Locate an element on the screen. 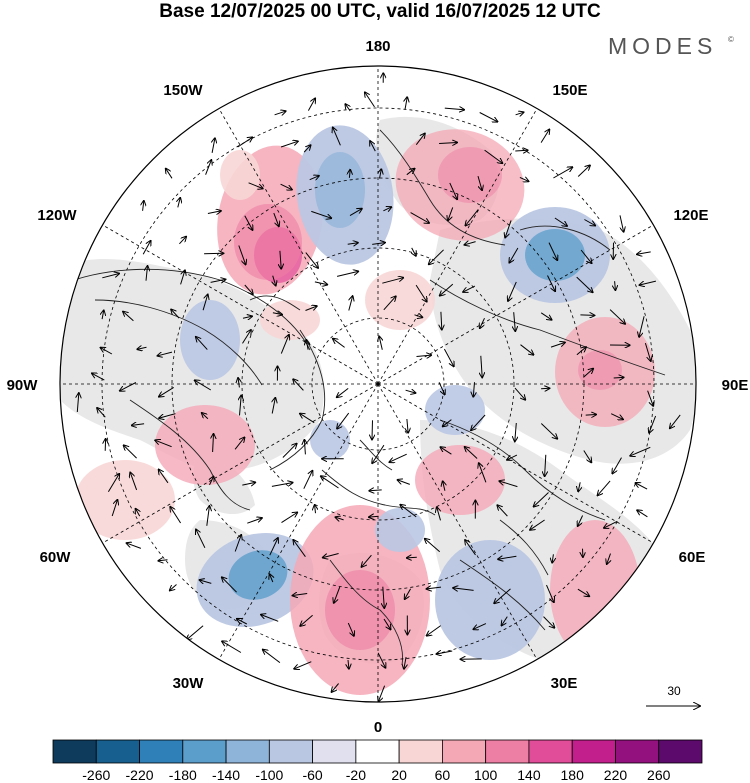 The width and height of the screenshot is (750, 783). meridian-line is located at coordinates (240, 304).